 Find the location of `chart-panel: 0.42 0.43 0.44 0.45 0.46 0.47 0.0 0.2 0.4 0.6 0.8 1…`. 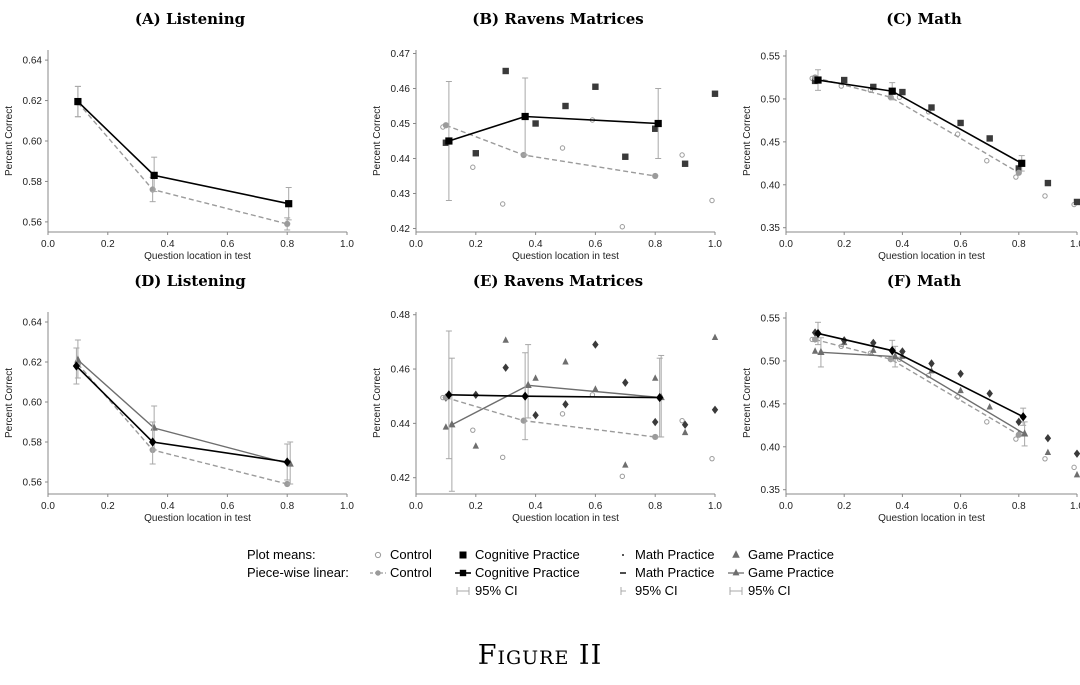

chart-panel: 0.42 0.43 0.44 0.45 0.46 0.47 0.0 0.2 0.4 0.6 0.8 1… is located at coordinates (547, 155).